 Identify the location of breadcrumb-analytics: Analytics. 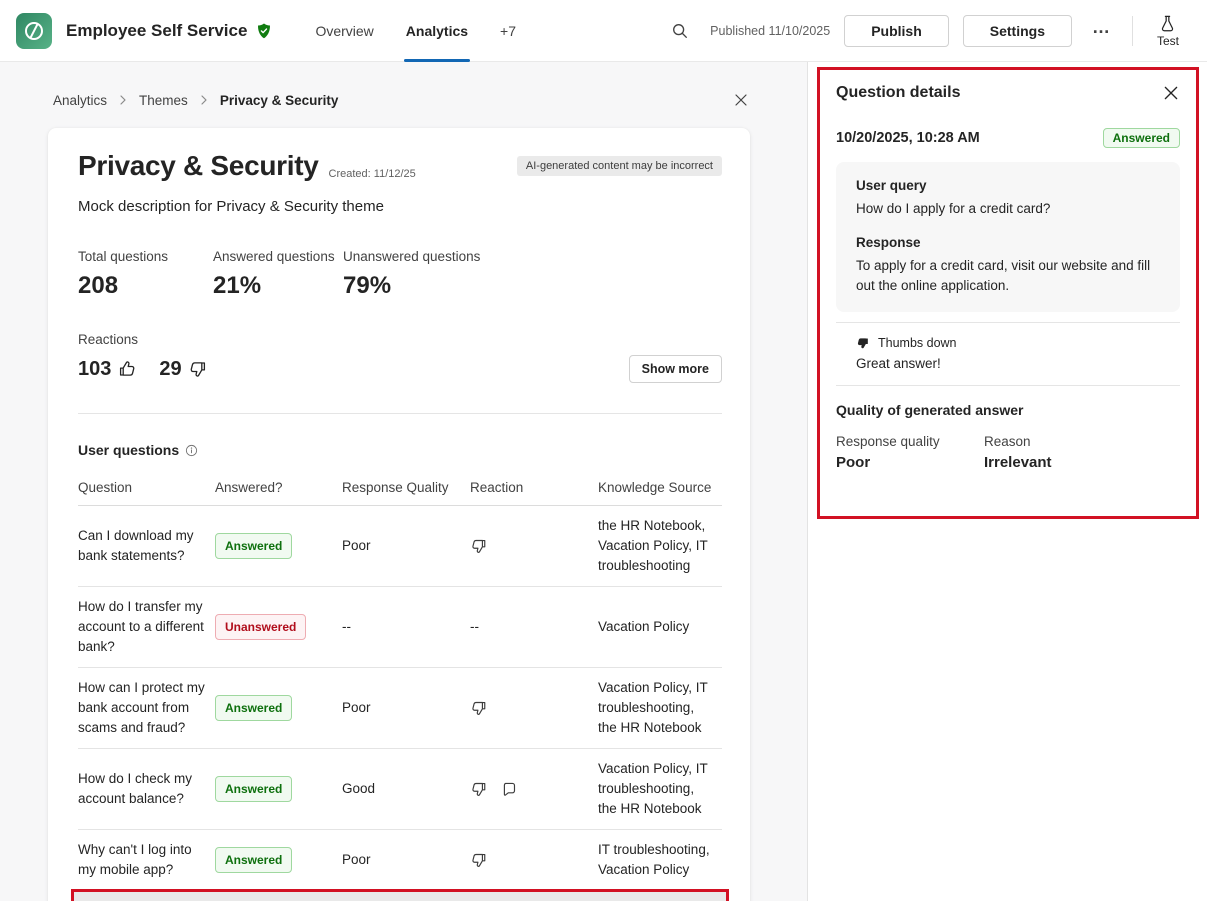
(80, 100).